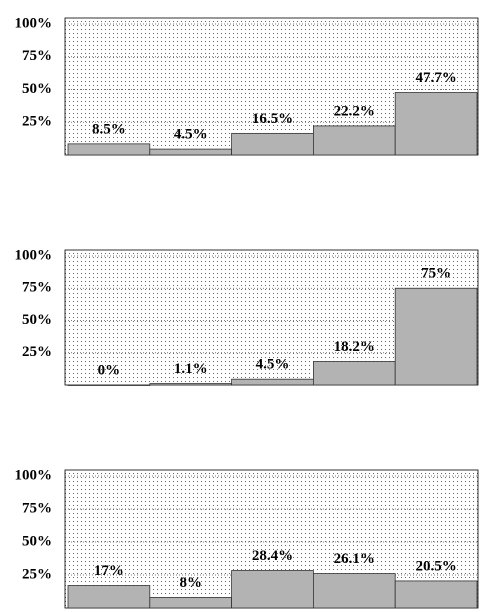  I want to click on value-label: 0%, so click(109, 370).